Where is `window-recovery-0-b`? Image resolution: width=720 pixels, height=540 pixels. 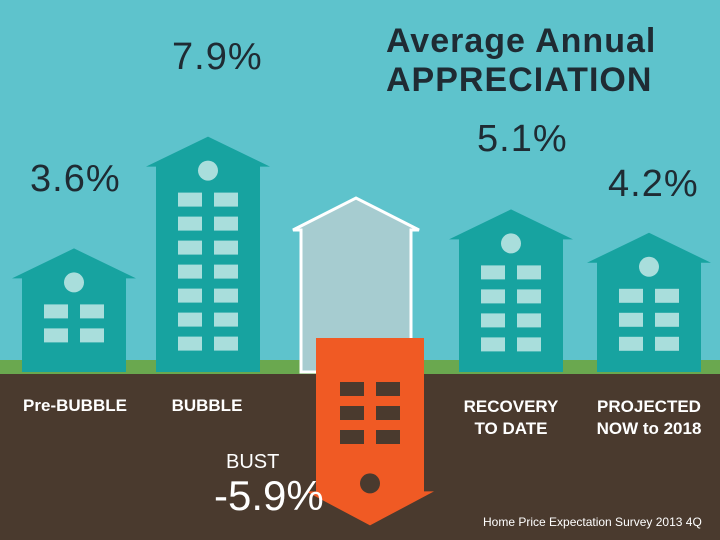 window-recovery-0-b is located at coordinates (529, 272).